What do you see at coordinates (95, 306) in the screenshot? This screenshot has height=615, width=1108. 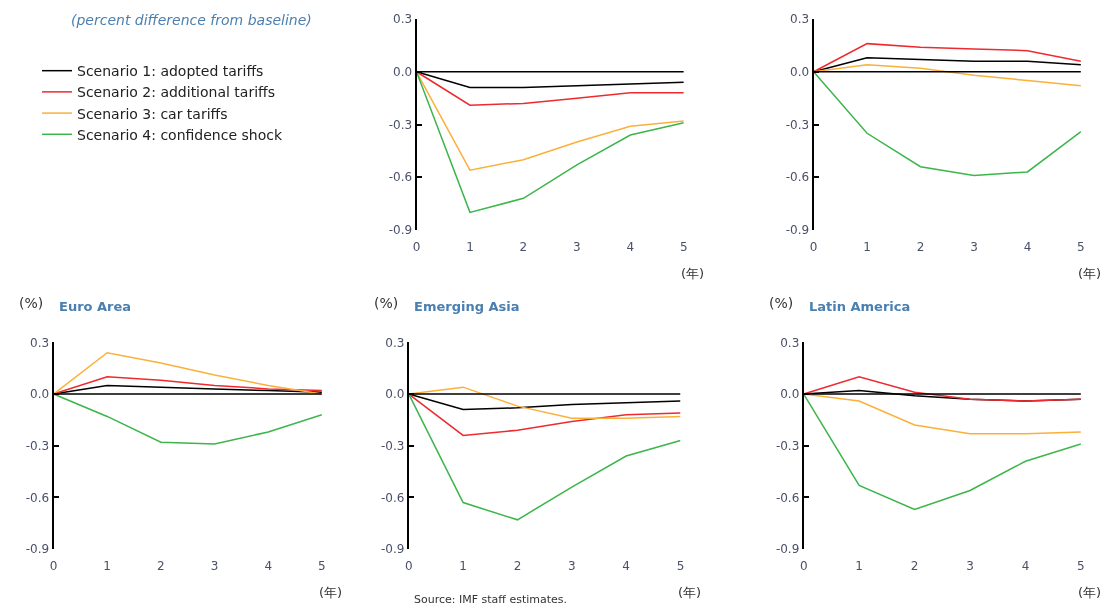 I see `chart-title: Euro Area` at bounding box center [95, 306].